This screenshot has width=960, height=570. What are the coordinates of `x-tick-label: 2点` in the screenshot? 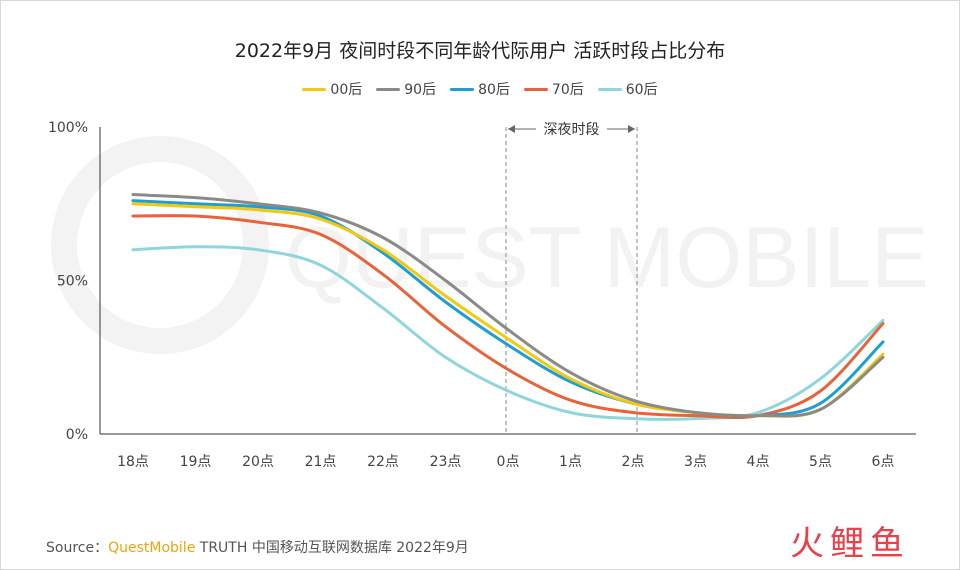 It's located at (633, 462).